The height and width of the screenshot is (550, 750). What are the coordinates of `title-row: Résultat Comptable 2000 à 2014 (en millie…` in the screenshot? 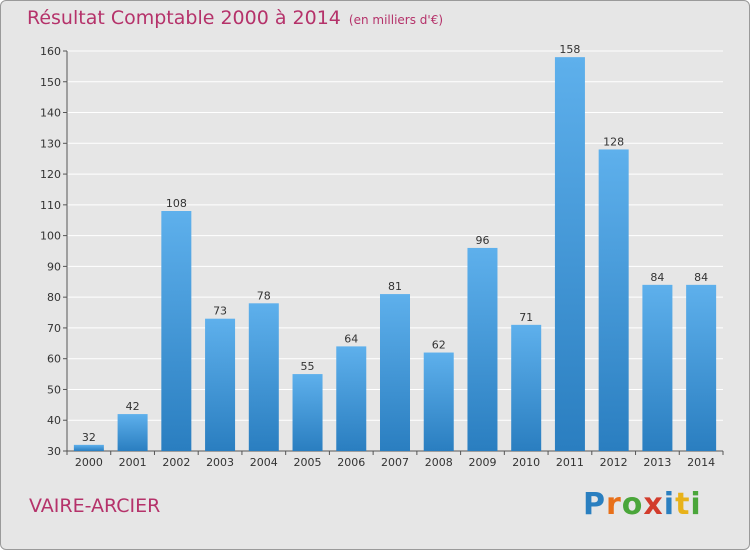 It's located at (235, 18).